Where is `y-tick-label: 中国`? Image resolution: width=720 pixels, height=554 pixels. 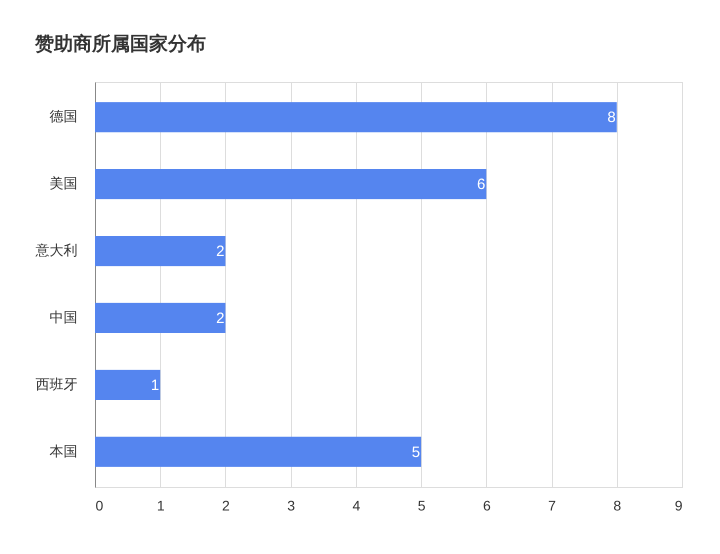 y-tick-label: 中国 is located at coordinates (64, 316).